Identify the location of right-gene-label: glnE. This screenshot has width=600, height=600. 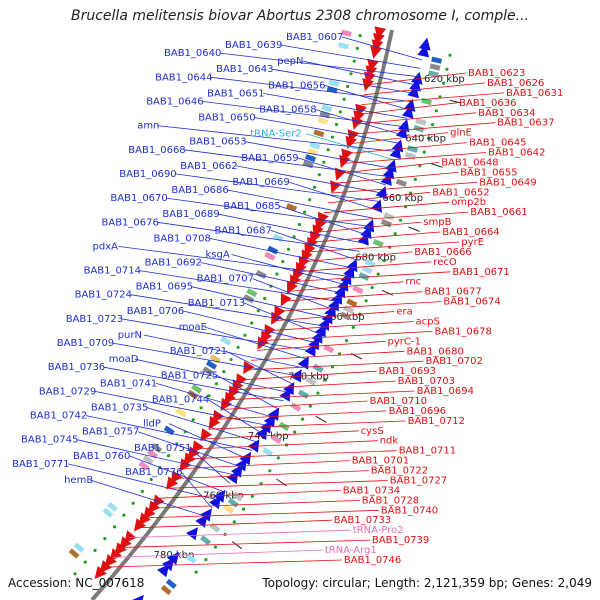
(461, 133).